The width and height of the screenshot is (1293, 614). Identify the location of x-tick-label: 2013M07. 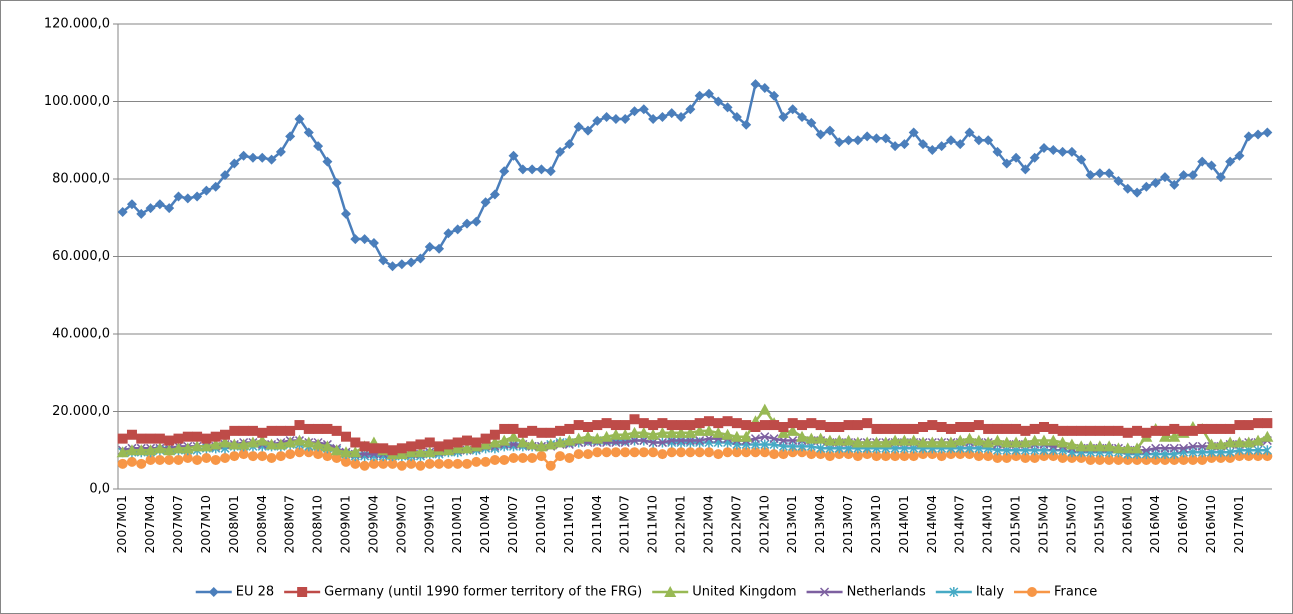
(847, 524).